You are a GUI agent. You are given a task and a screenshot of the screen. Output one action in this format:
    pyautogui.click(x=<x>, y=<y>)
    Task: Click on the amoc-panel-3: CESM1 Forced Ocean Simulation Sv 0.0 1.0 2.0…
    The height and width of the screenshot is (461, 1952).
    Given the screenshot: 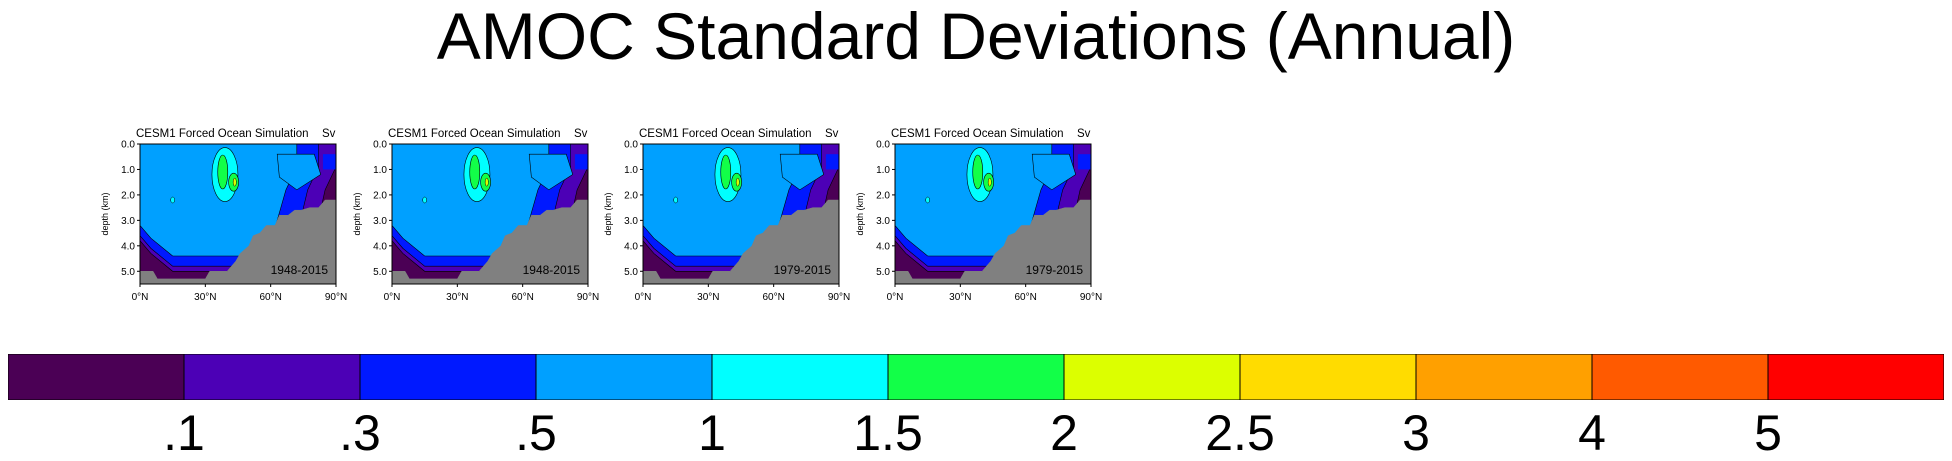 What is the action you would take?
    pyautogui.click(x=728, y=222)
    